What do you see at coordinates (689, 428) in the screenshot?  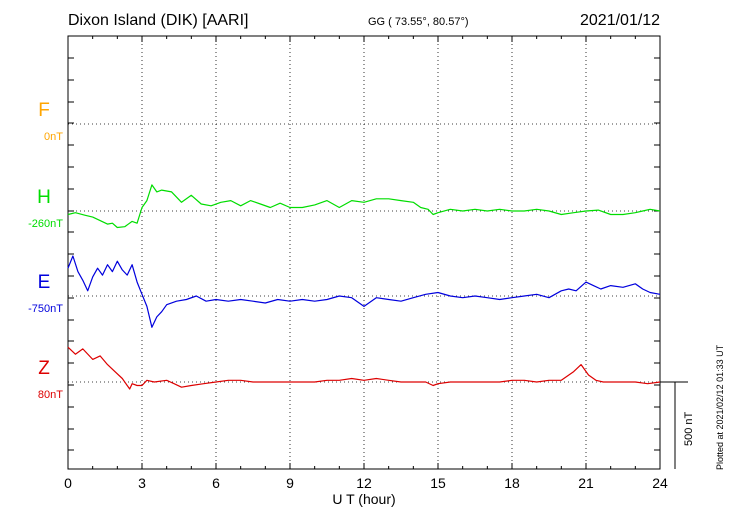 I see `scale-bar-label: 500 nT` at bounding box center [689, 428].